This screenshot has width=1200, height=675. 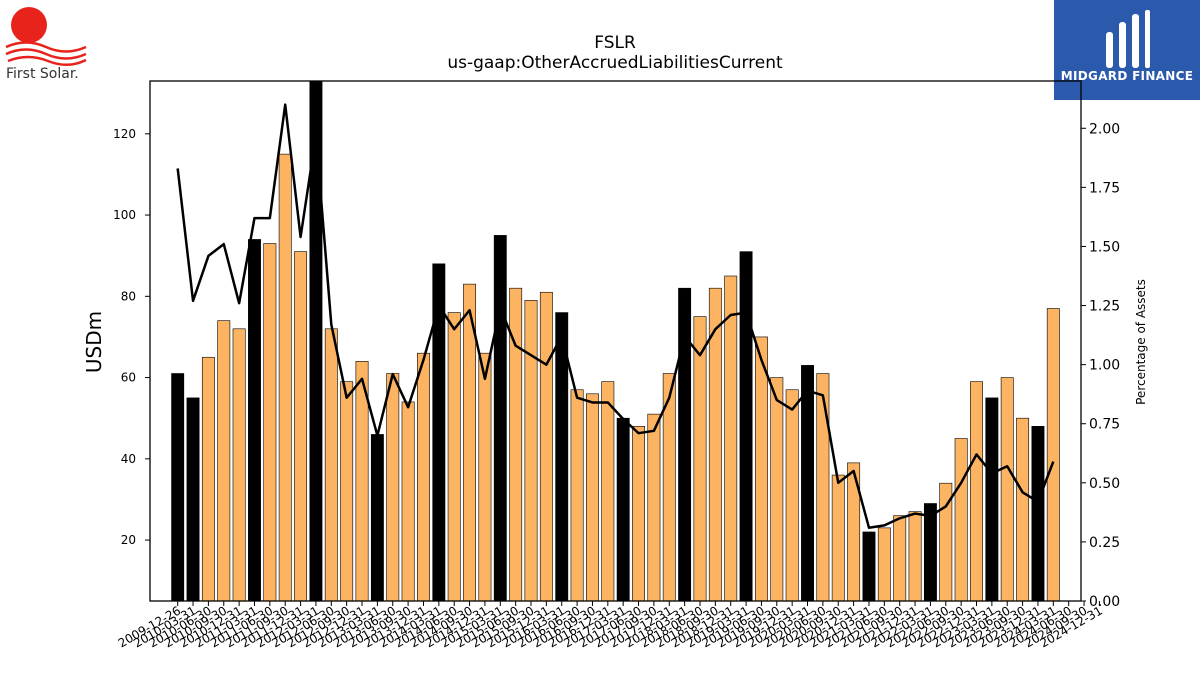 What do you see at coordinates (94, 342) in the screenshot?
I see `y-axis-label: USDm` at bounding box center [94, 342].